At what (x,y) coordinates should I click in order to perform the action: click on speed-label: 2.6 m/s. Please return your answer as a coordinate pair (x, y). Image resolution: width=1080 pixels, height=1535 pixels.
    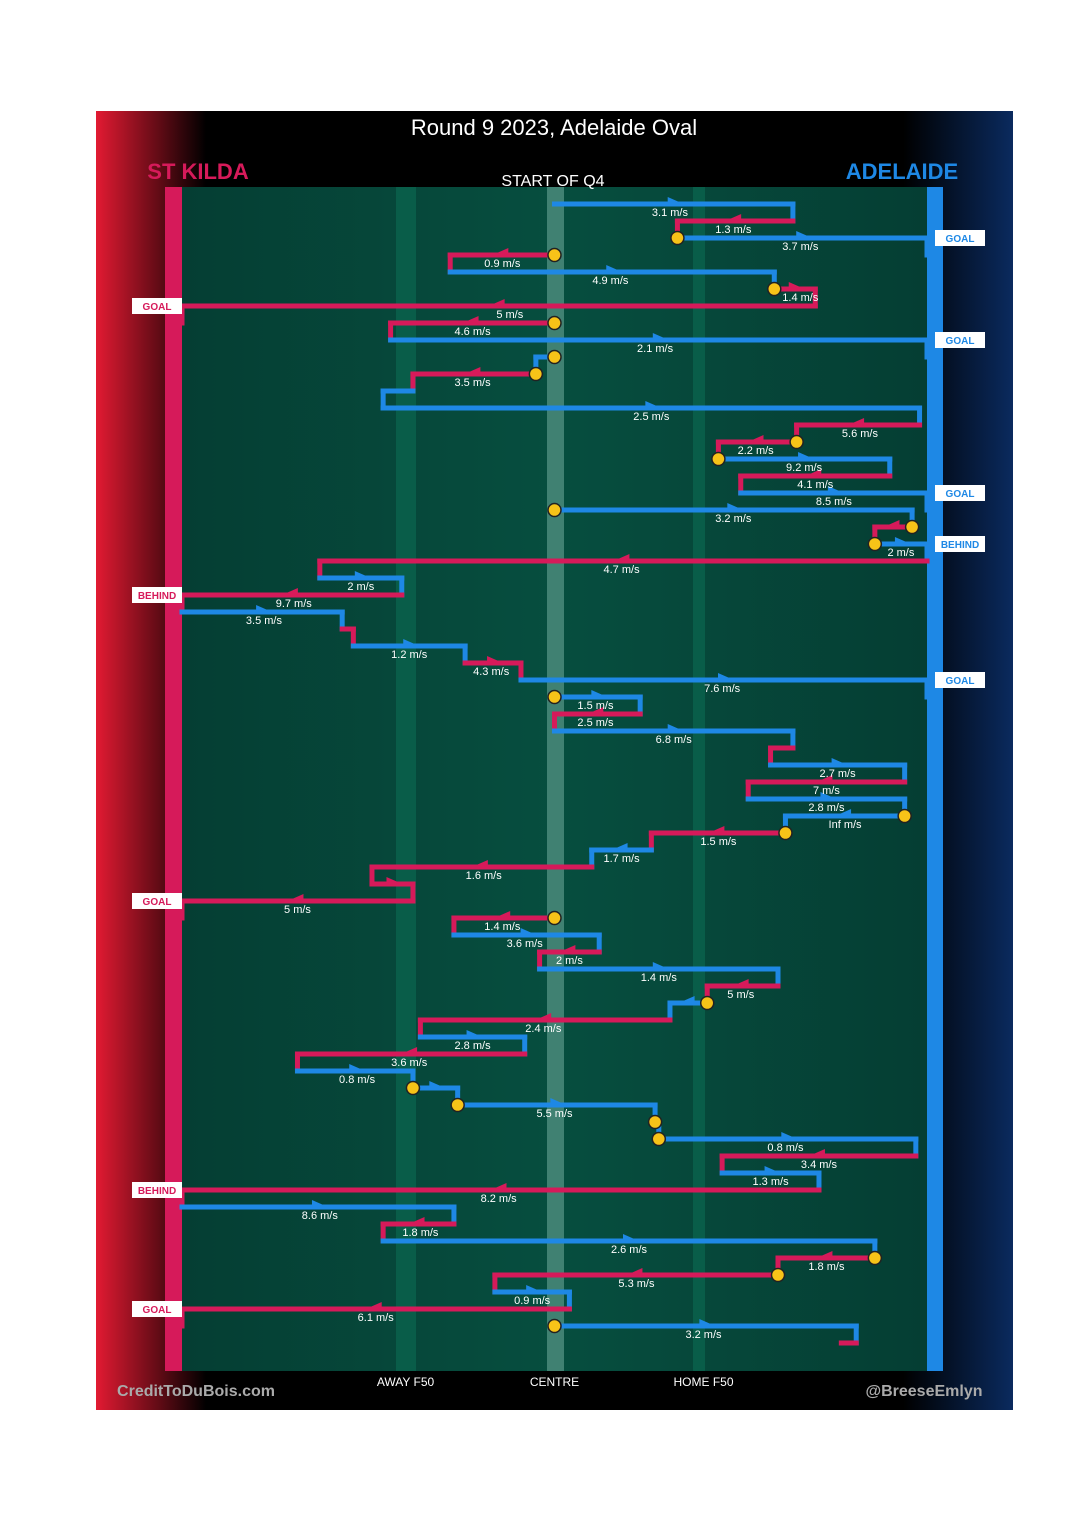
    Looking at the image, I should click on (629, 1250).